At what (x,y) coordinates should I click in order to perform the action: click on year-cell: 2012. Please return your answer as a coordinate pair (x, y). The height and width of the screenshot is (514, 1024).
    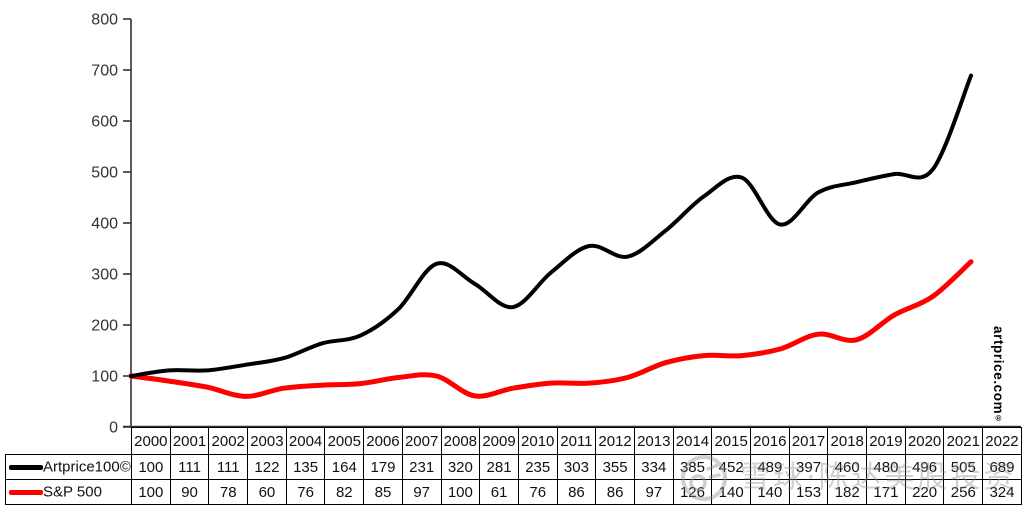
    Looking at the image, I should click on (615, 441).